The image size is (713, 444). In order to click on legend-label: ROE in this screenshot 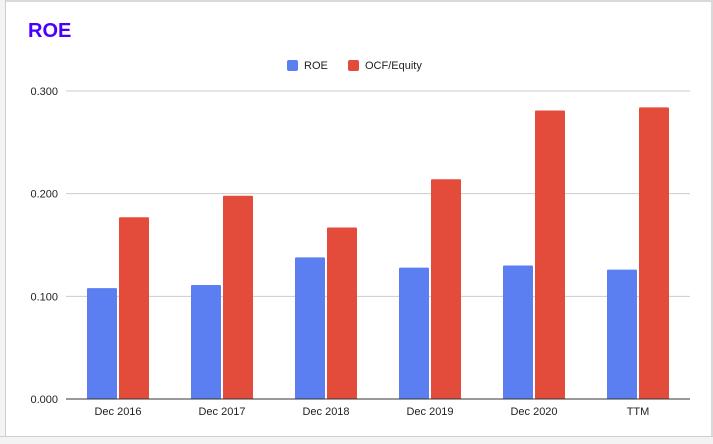, I will do `click(316, 66)`.